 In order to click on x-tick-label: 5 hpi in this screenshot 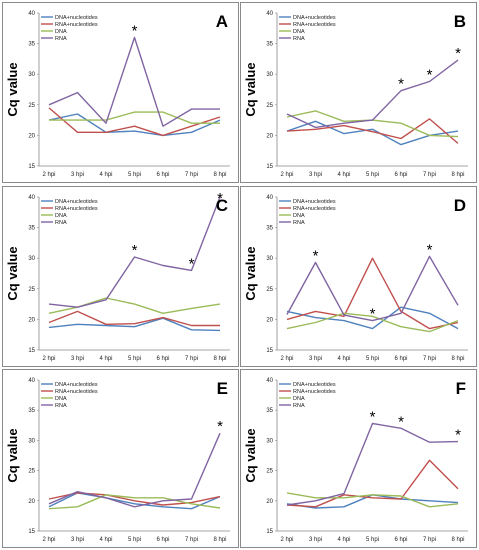, I will do `click(134, 540)`.